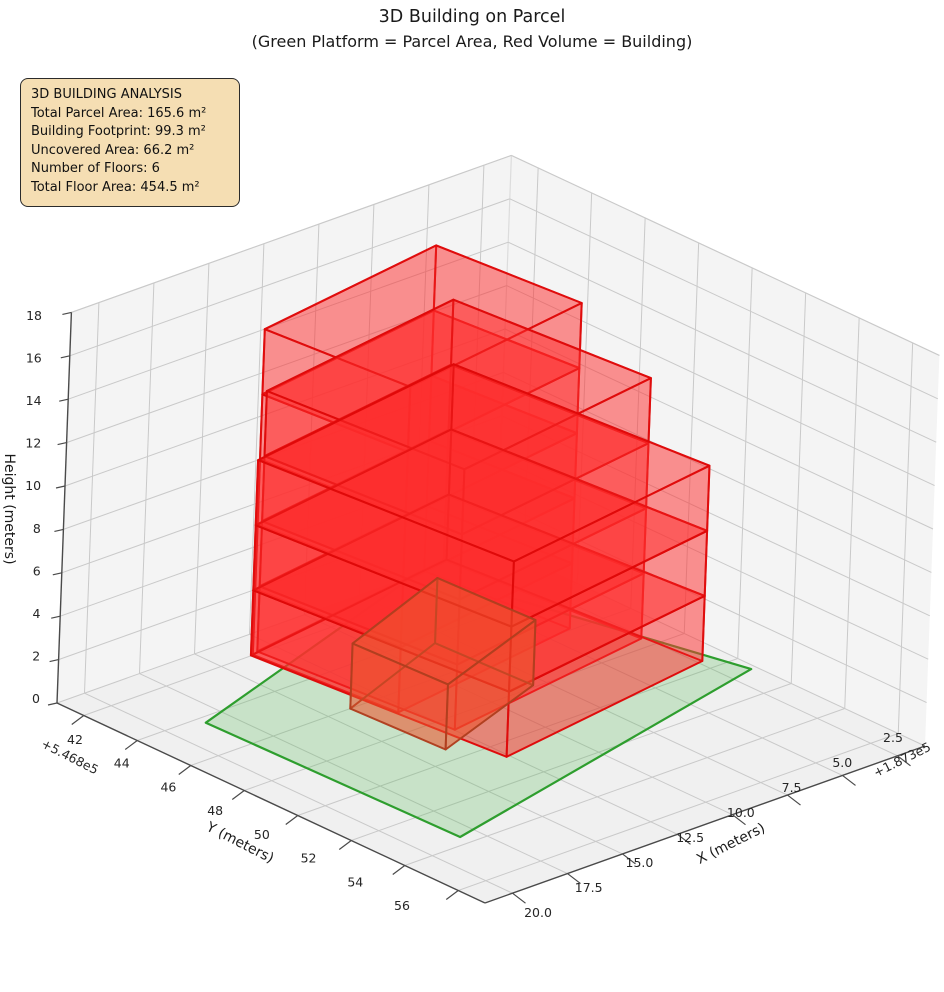 The height and width of the screenshot is (992, 944). Describe the element at coordinates (115, 187) in the screenshot. I see `info-box-line: Total Floor Area: 454.5 m²` at that location.